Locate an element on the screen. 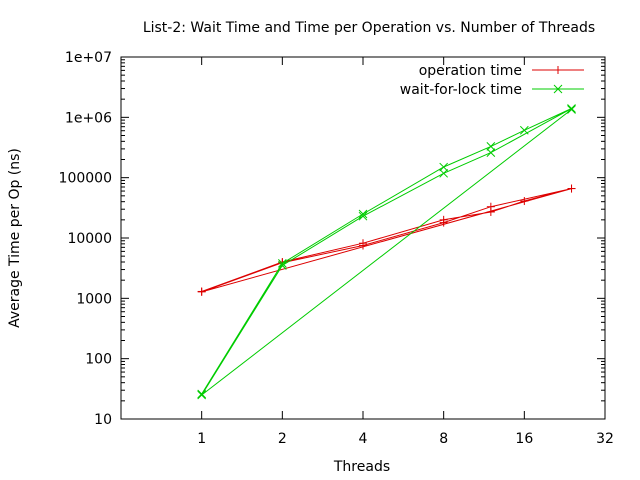 This screenshot has height=480, width=640. y-tick-label: 1e+07 is located at coordinates (88, 58).